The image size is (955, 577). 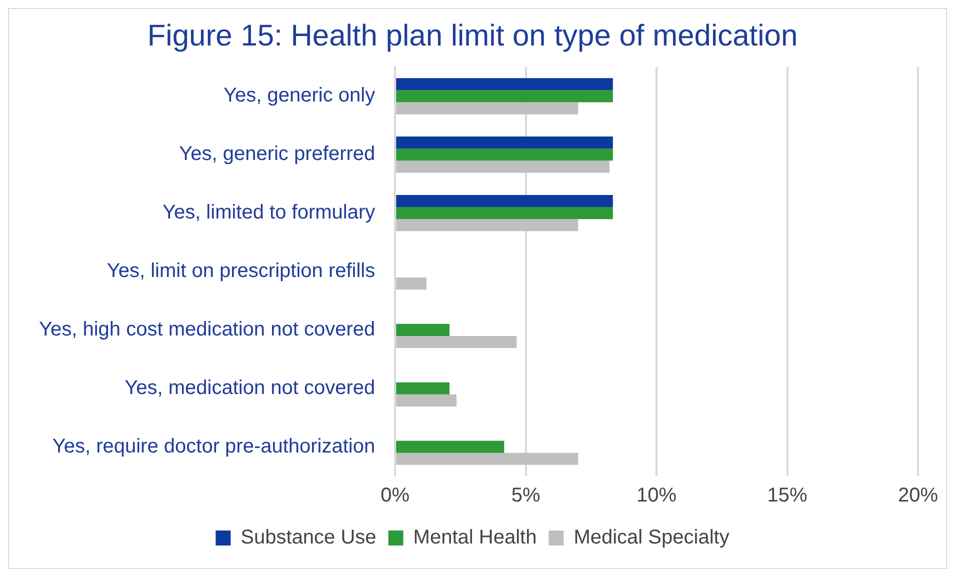 I want to click on x-tick-label: 10%, so click(x=656, y=495).